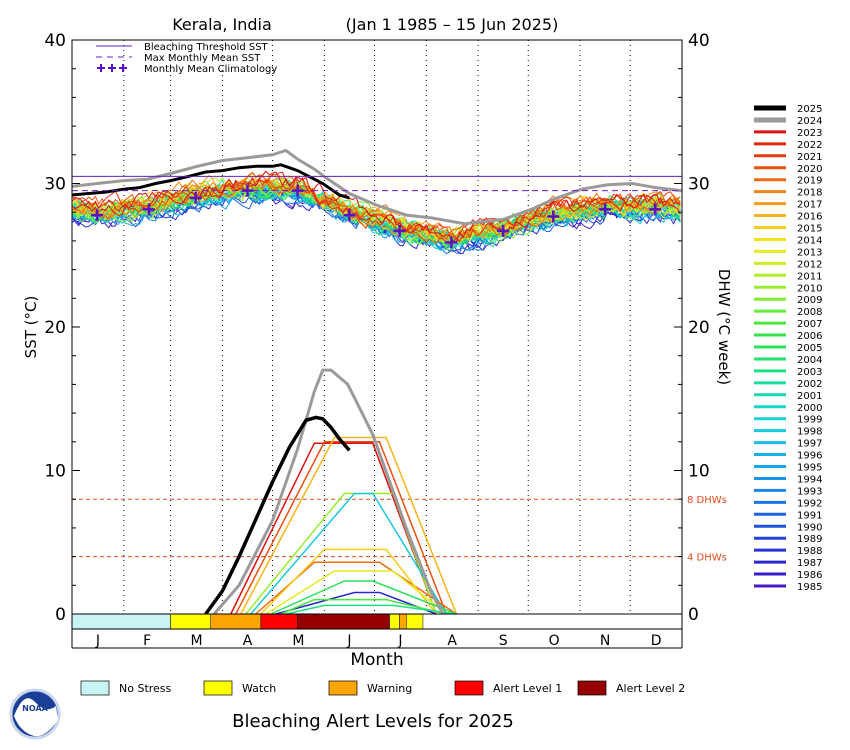 The image size is (850, 750). Describe the element at coordinates (809, 479) in the screenshot. I see `year-legend-label: 1994` at that location.